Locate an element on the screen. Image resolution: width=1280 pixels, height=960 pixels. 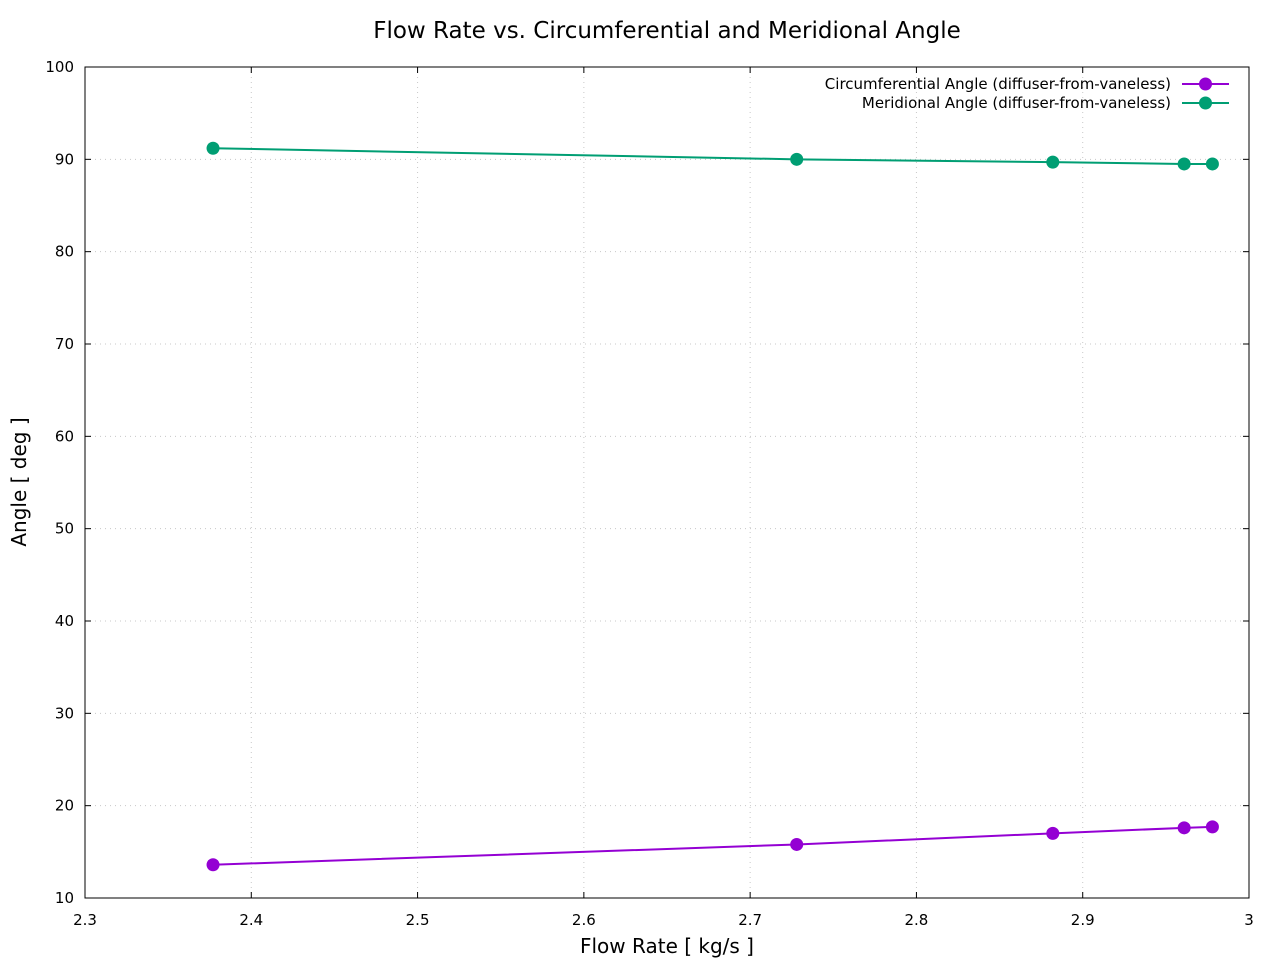
y-tick-label: 100 is located at coordinates (59, 67).